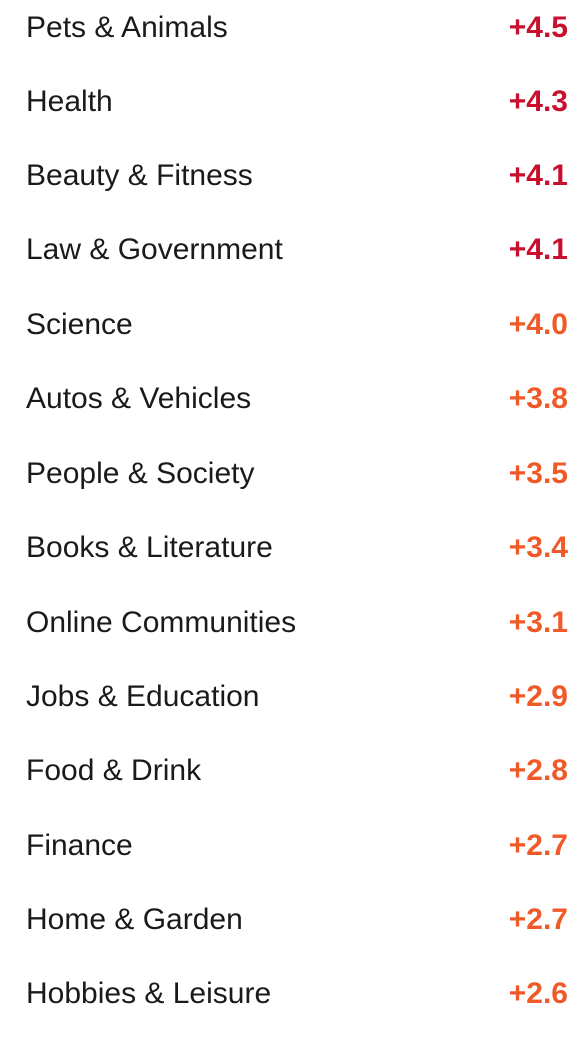 The image size is (588, 1040). I want to click on category-label: People & Society, so click(140, 473).